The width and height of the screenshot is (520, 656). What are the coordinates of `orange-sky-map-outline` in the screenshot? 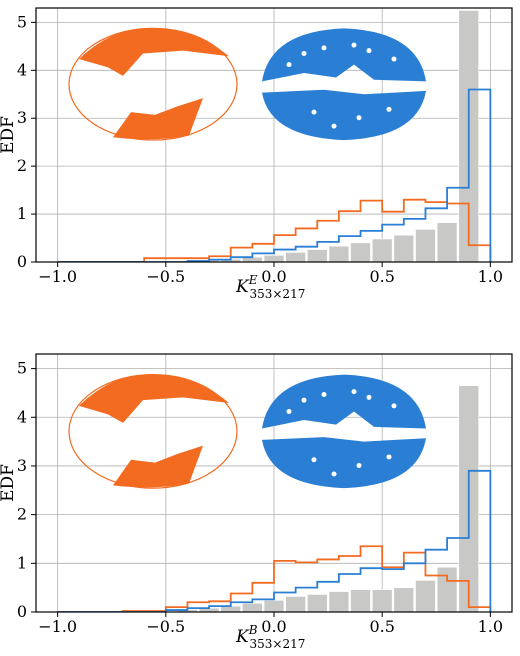 It's located at (153, 431).